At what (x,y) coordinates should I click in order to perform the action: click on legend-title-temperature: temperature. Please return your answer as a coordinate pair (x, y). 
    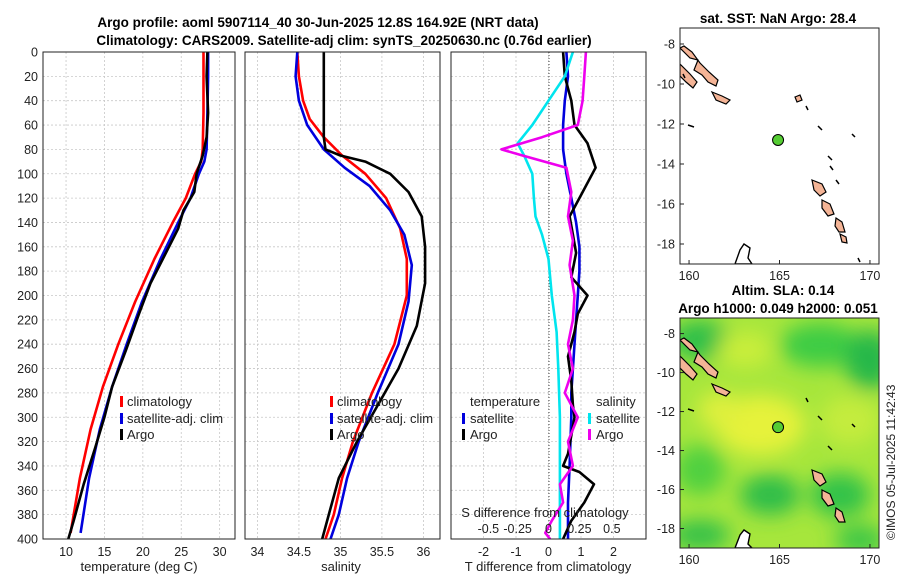
    Looking at the image, I should click on (505, 401).